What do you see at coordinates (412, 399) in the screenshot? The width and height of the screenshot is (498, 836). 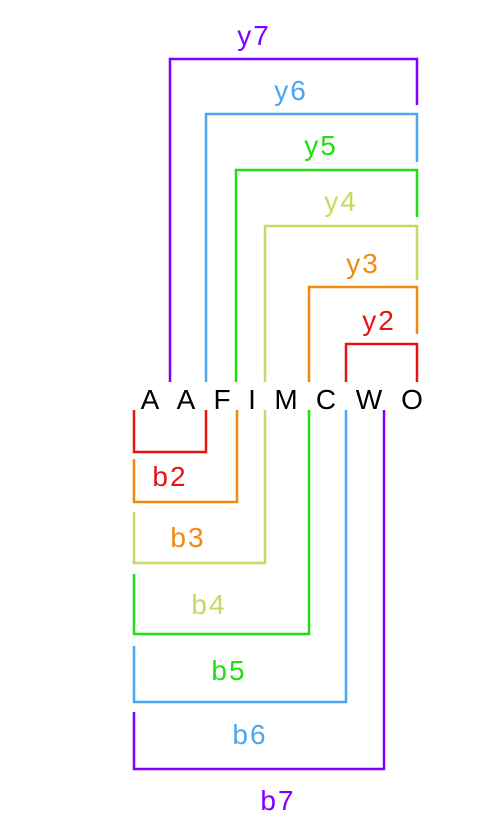 I see `residue-8: O` at bounding box center [412, 399].